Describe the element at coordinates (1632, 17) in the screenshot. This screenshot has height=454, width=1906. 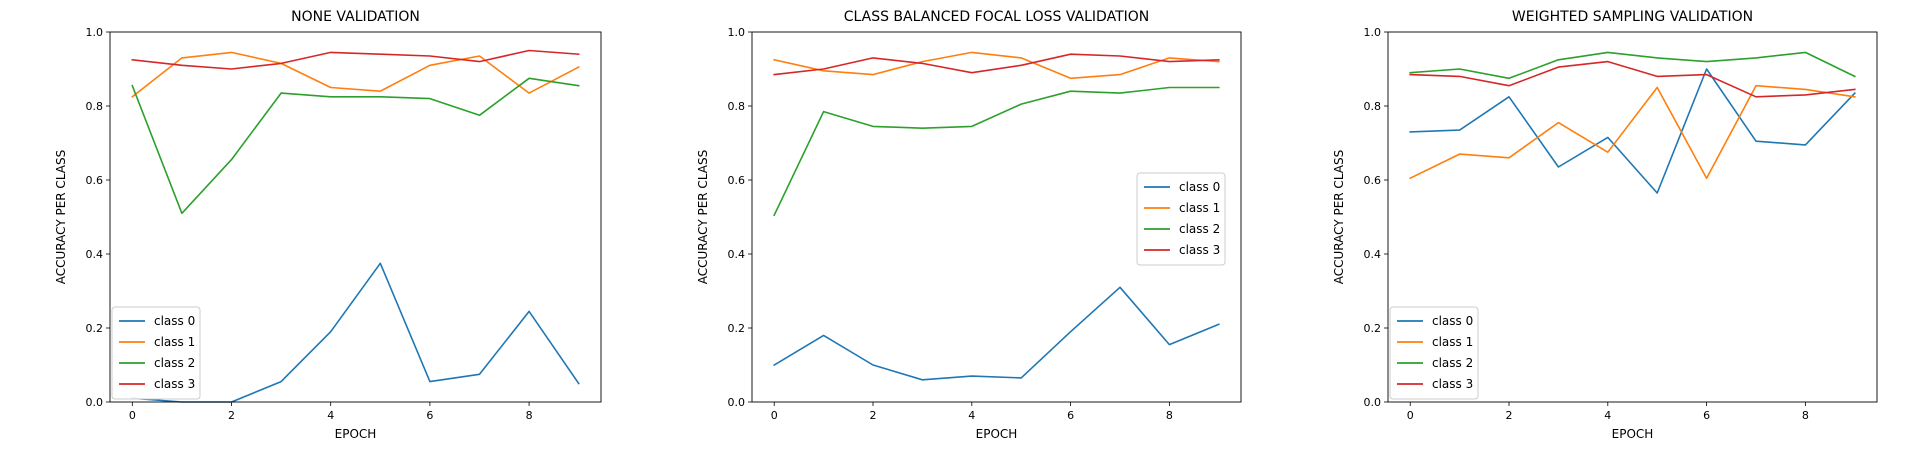
I see `chart-title: WEIGHTED SAMPLING VALIDATION` at that location.